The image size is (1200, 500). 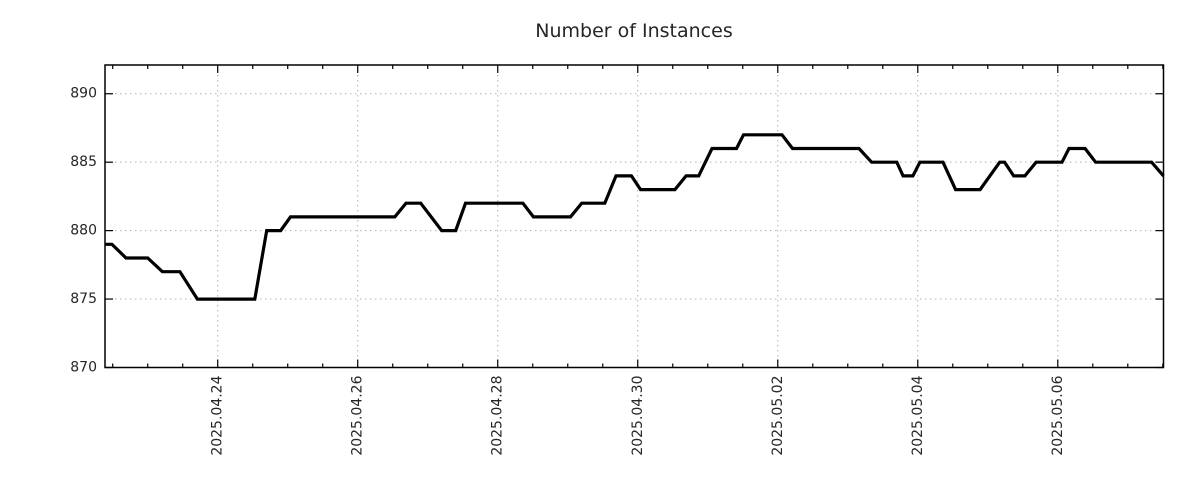 What do you see at coordinates (83, 162) in the screenshot?
I see `y-tick-label: 885` at bounding box center [83, 162].